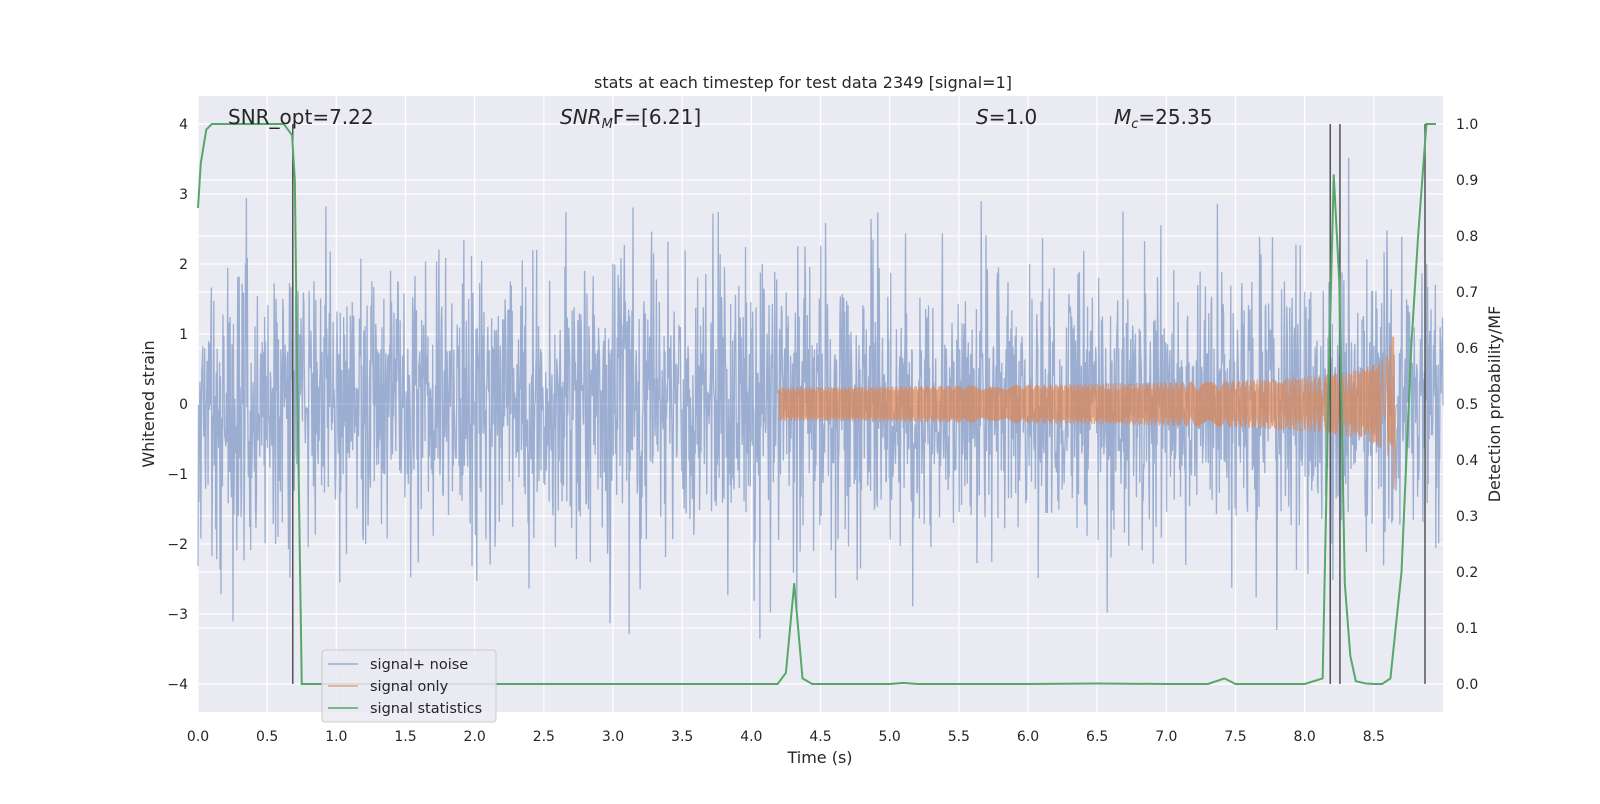 The width and height of the screenshot is (1600, 804). Describe the element at coordinates (1467, 573) in the screenshot. I see `y-right-tick-label: 0.2` at that location.